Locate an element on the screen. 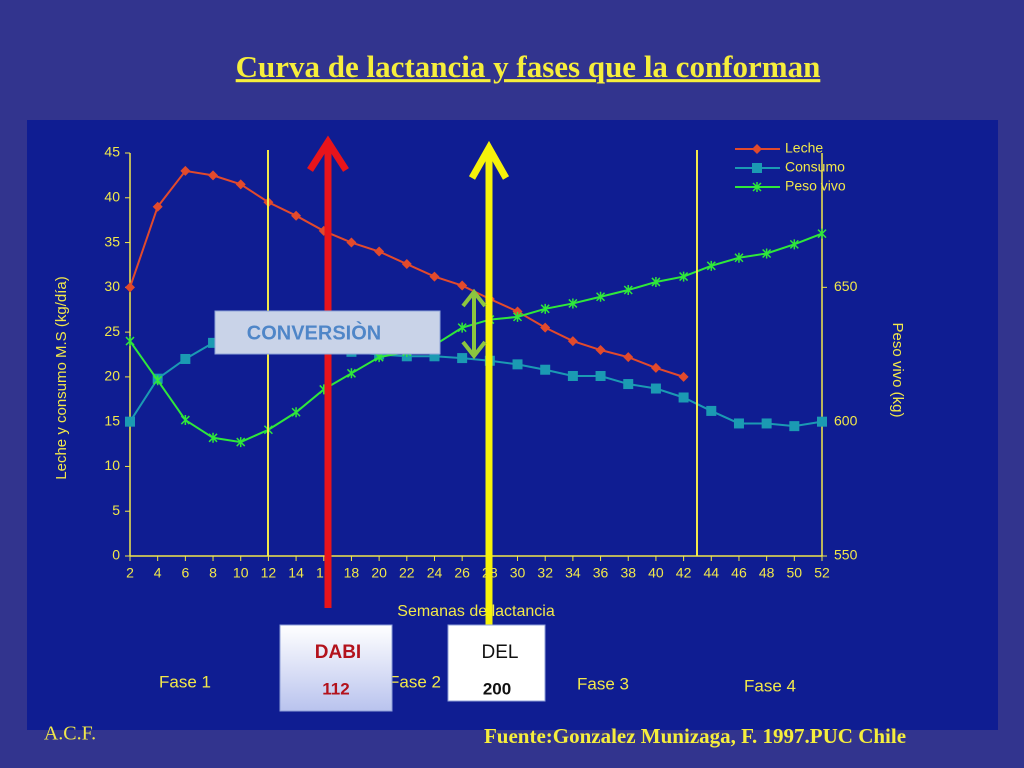  x-tick-label: 18 is located at coordinates (352, 573).